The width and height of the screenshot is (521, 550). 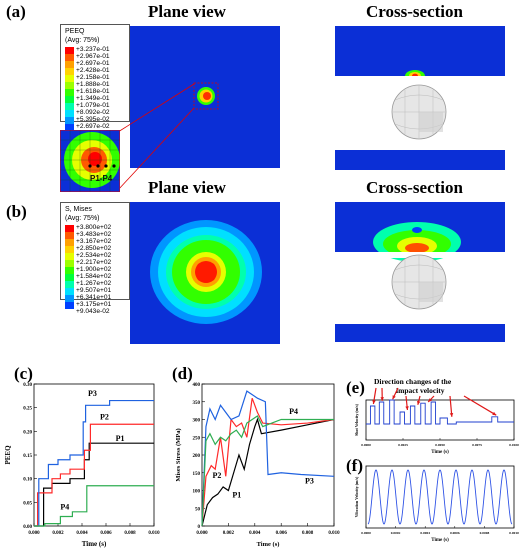 What do you see at coordinates (82, 218) in the screenshot?
I see `legend-mises-avg: (Avg: 75%)` at bounding box center [82, 218].